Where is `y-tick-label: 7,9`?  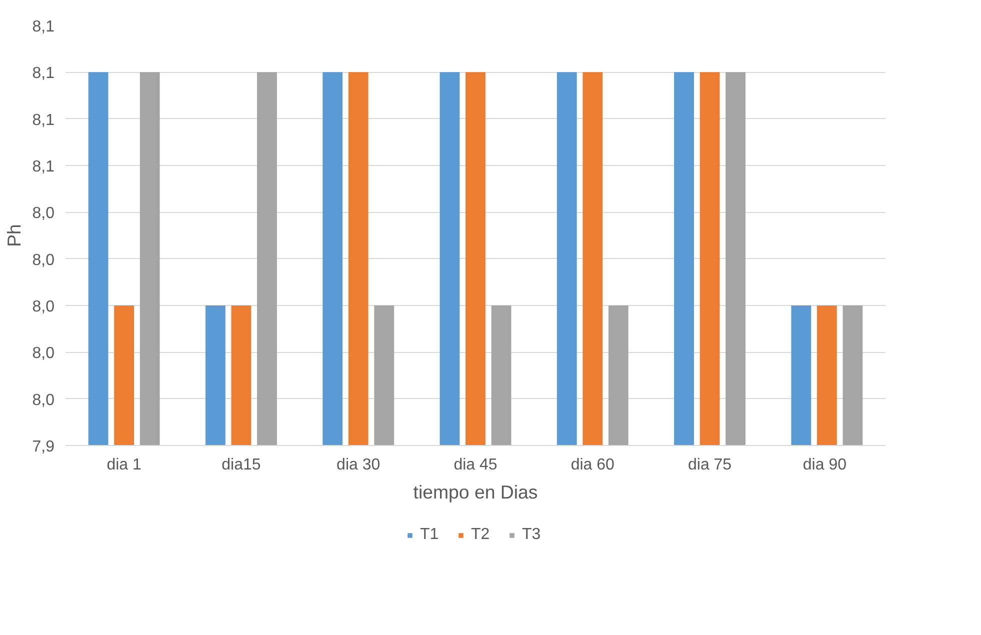 y-tick-label: 7,9 is located at coordinates (43, 447).